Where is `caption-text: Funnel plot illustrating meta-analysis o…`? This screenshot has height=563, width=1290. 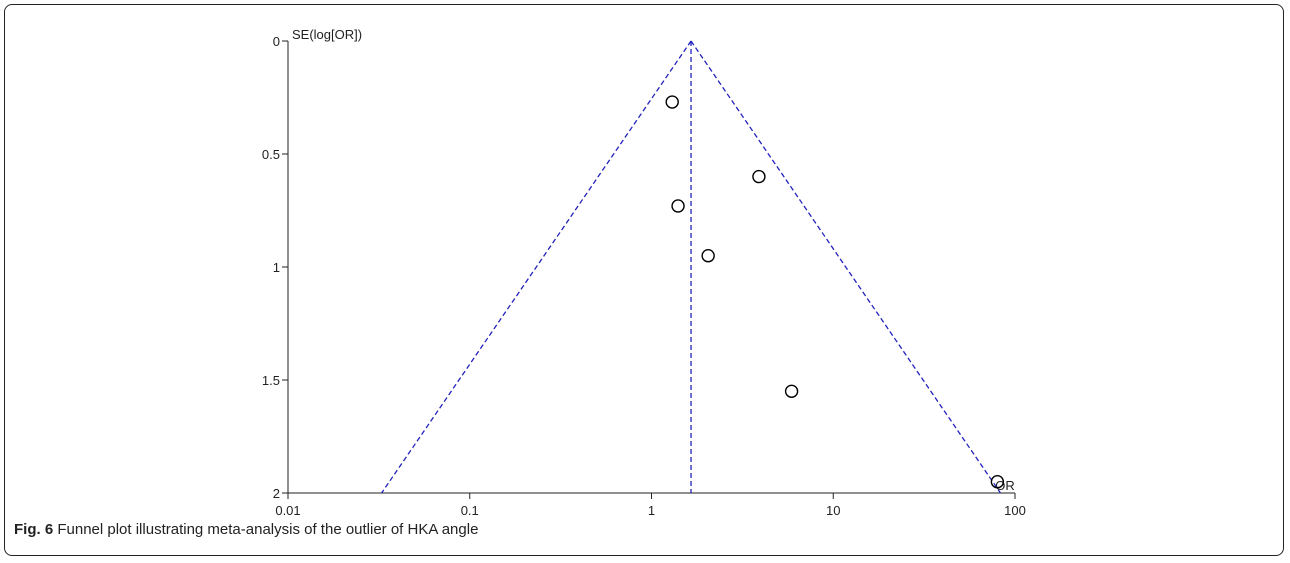
caption-text: Funnel plot illustrating meta-analysis o… is located at coordinates (268, 529).